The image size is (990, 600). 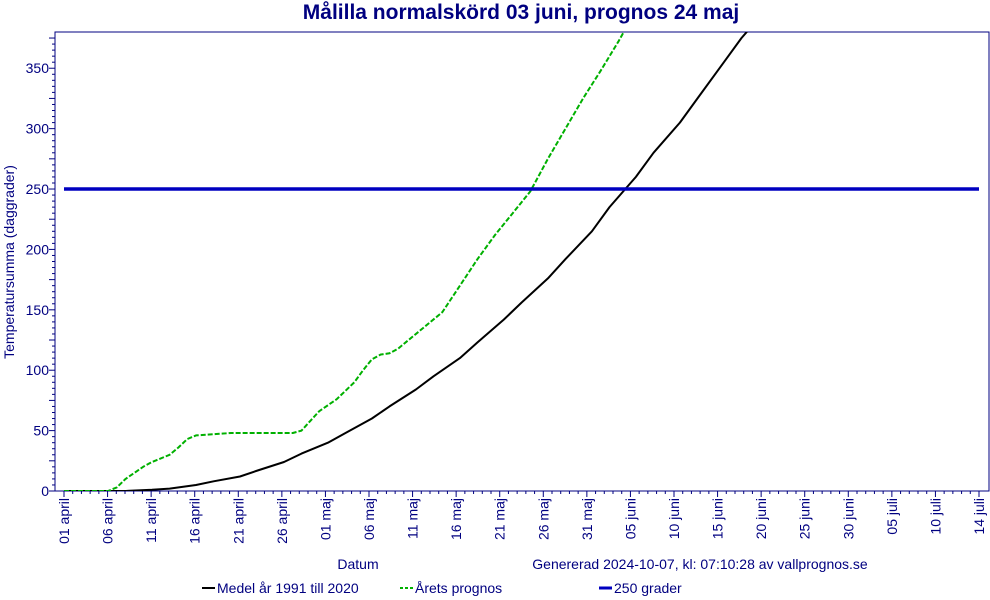 What do you see at coordinates (674, 518) in the screenshot?
I see `x-tick-label: 10 juni` at bounding box center [674, 518].